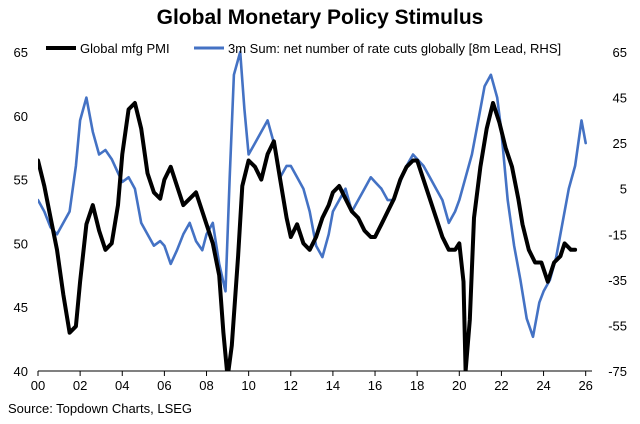 Image resolution: width=640 pixels, height=424 pixels. I want to click on y-right-tick-label: 45, so click(620, 98).